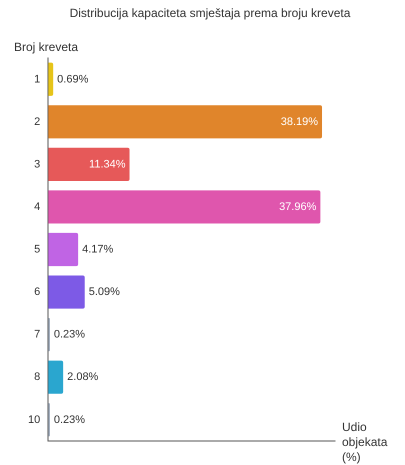 This screenshot has width=405, height=465. What do you see at coordinates (37, 206) in the screenshot?
I see `y-tick-label: 4` at bounding box center [37, 206].